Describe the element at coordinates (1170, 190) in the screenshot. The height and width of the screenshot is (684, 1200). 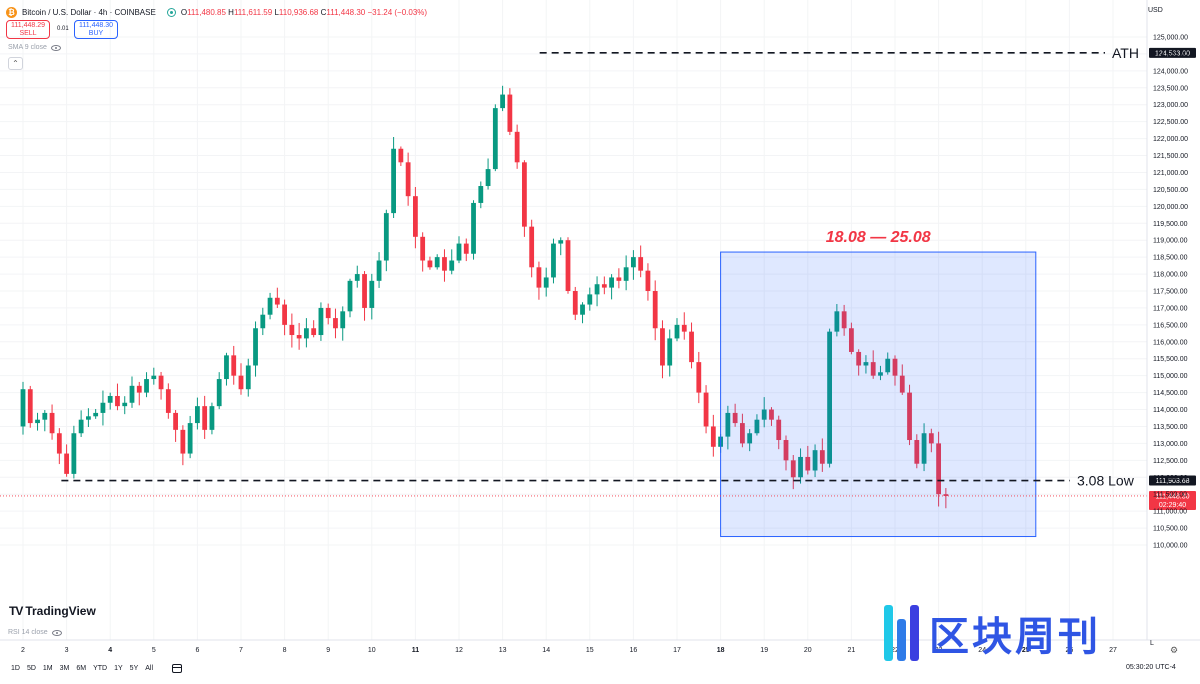
I see `y-tick-label: 120,500.00` at that location.